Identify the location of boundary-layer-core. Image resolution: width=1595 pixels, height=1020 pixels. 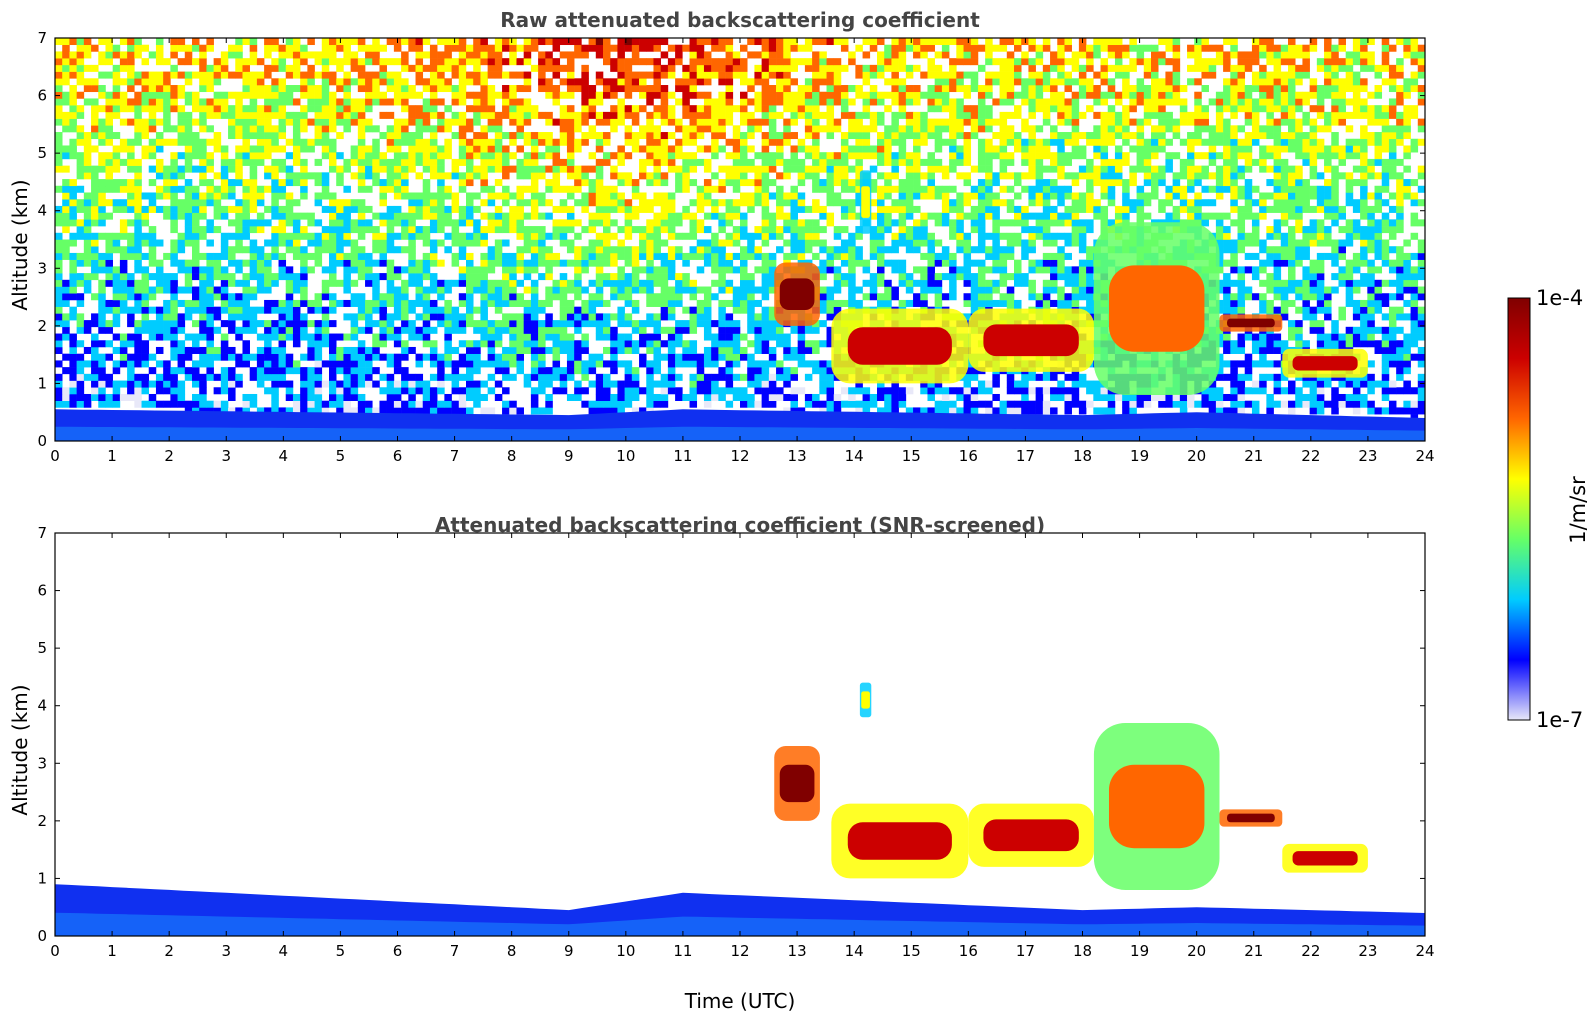
(740, 924).